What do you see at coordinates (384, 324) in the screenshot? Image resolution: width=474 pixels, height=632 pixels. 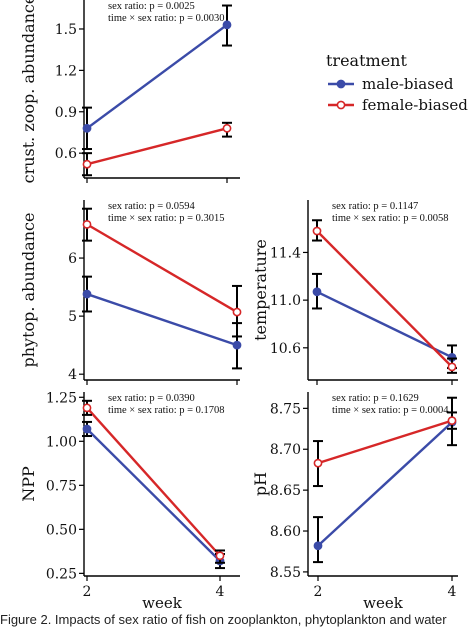 I see `temp-line-male-biased` at bounding box center [384, 324].